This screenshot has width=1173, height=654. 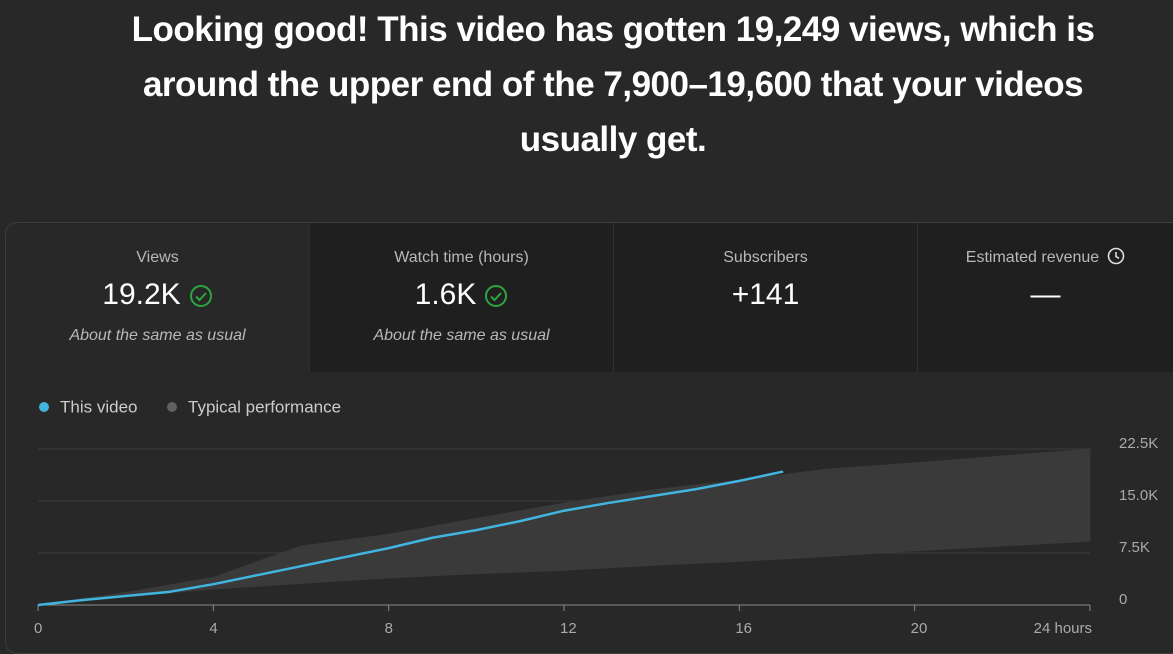 What do you see at coordinates (919, 628) in the screenshot?
I see `x-tick-label: 20` at bounding box center [919, 628].